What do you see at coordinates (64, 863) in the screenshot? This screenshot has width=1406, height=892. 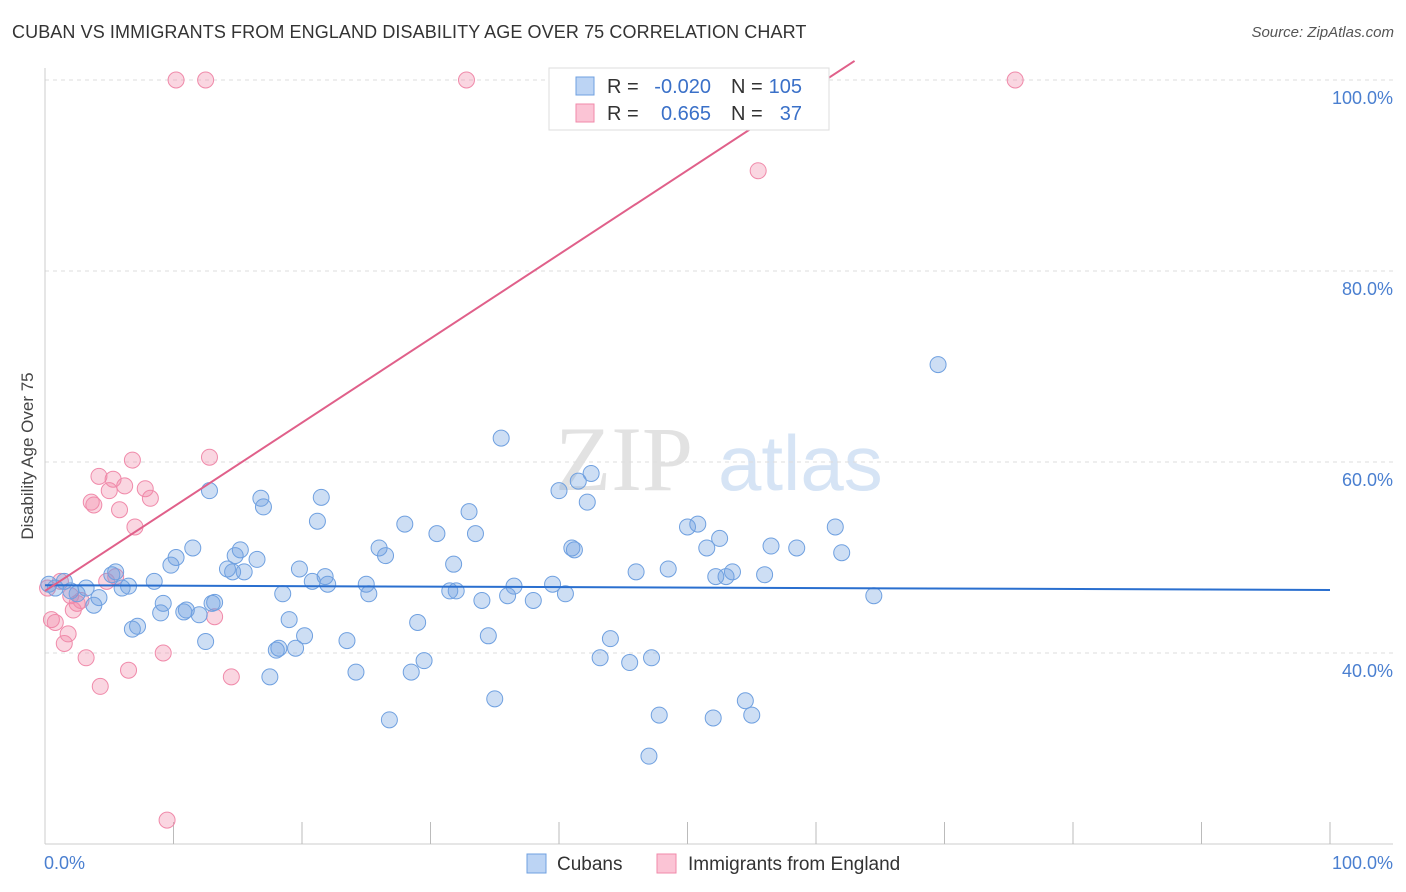 I see `x-tick-label-min: 0.0%` at bounding box center [64, 863].